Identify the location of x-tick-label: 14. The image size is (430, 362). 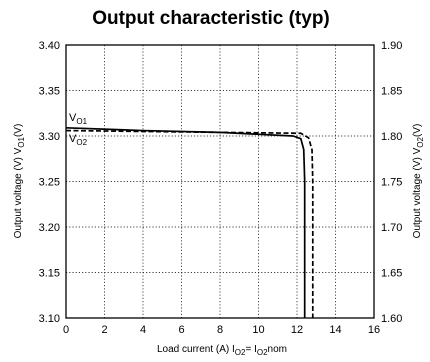
(335, 330).